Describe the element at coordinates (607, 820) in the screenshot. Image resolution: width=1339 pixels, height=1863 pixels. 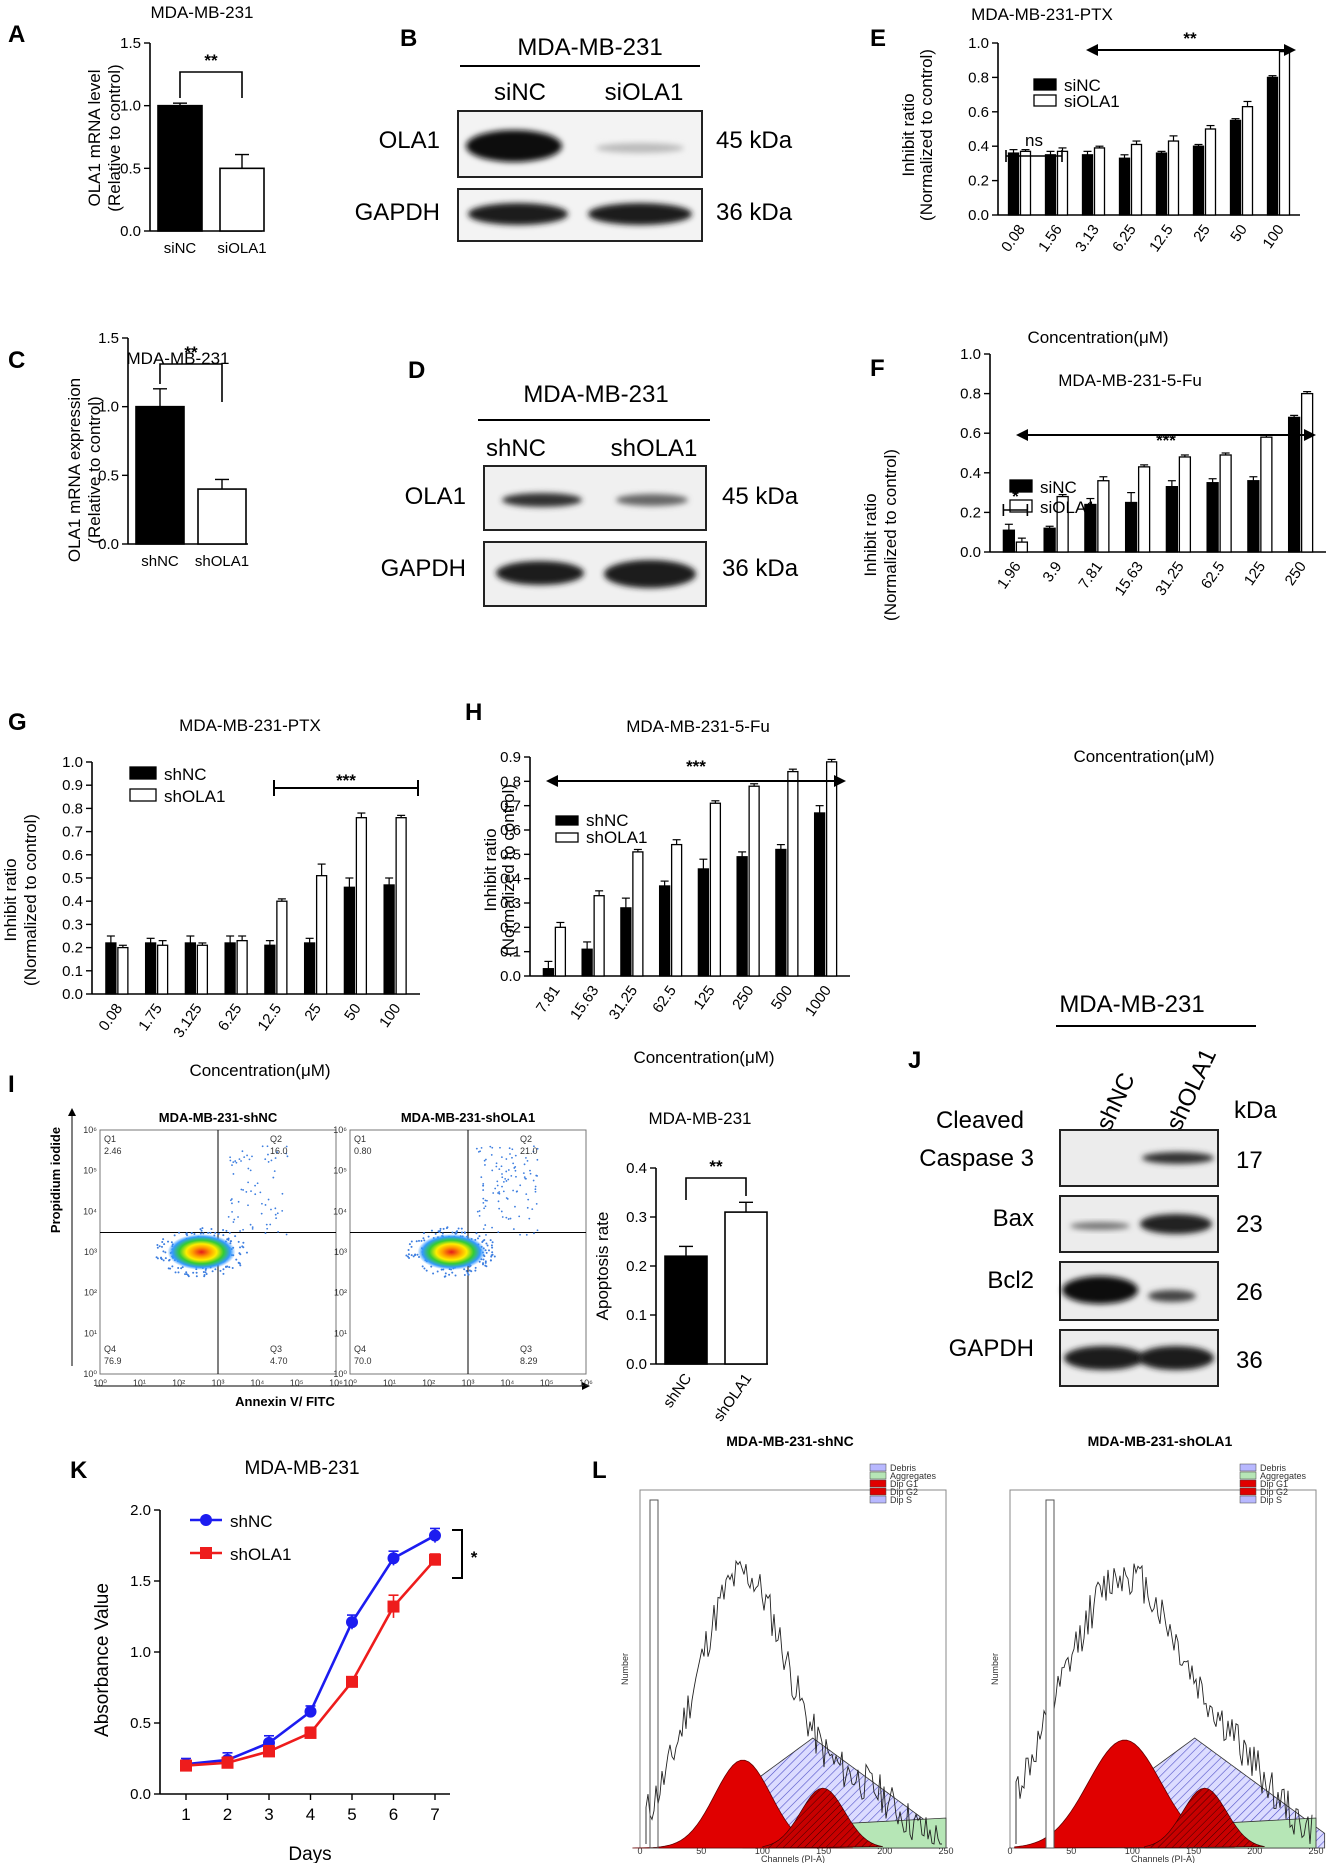
I see `H-plot-legend-label: shNC` at that location.